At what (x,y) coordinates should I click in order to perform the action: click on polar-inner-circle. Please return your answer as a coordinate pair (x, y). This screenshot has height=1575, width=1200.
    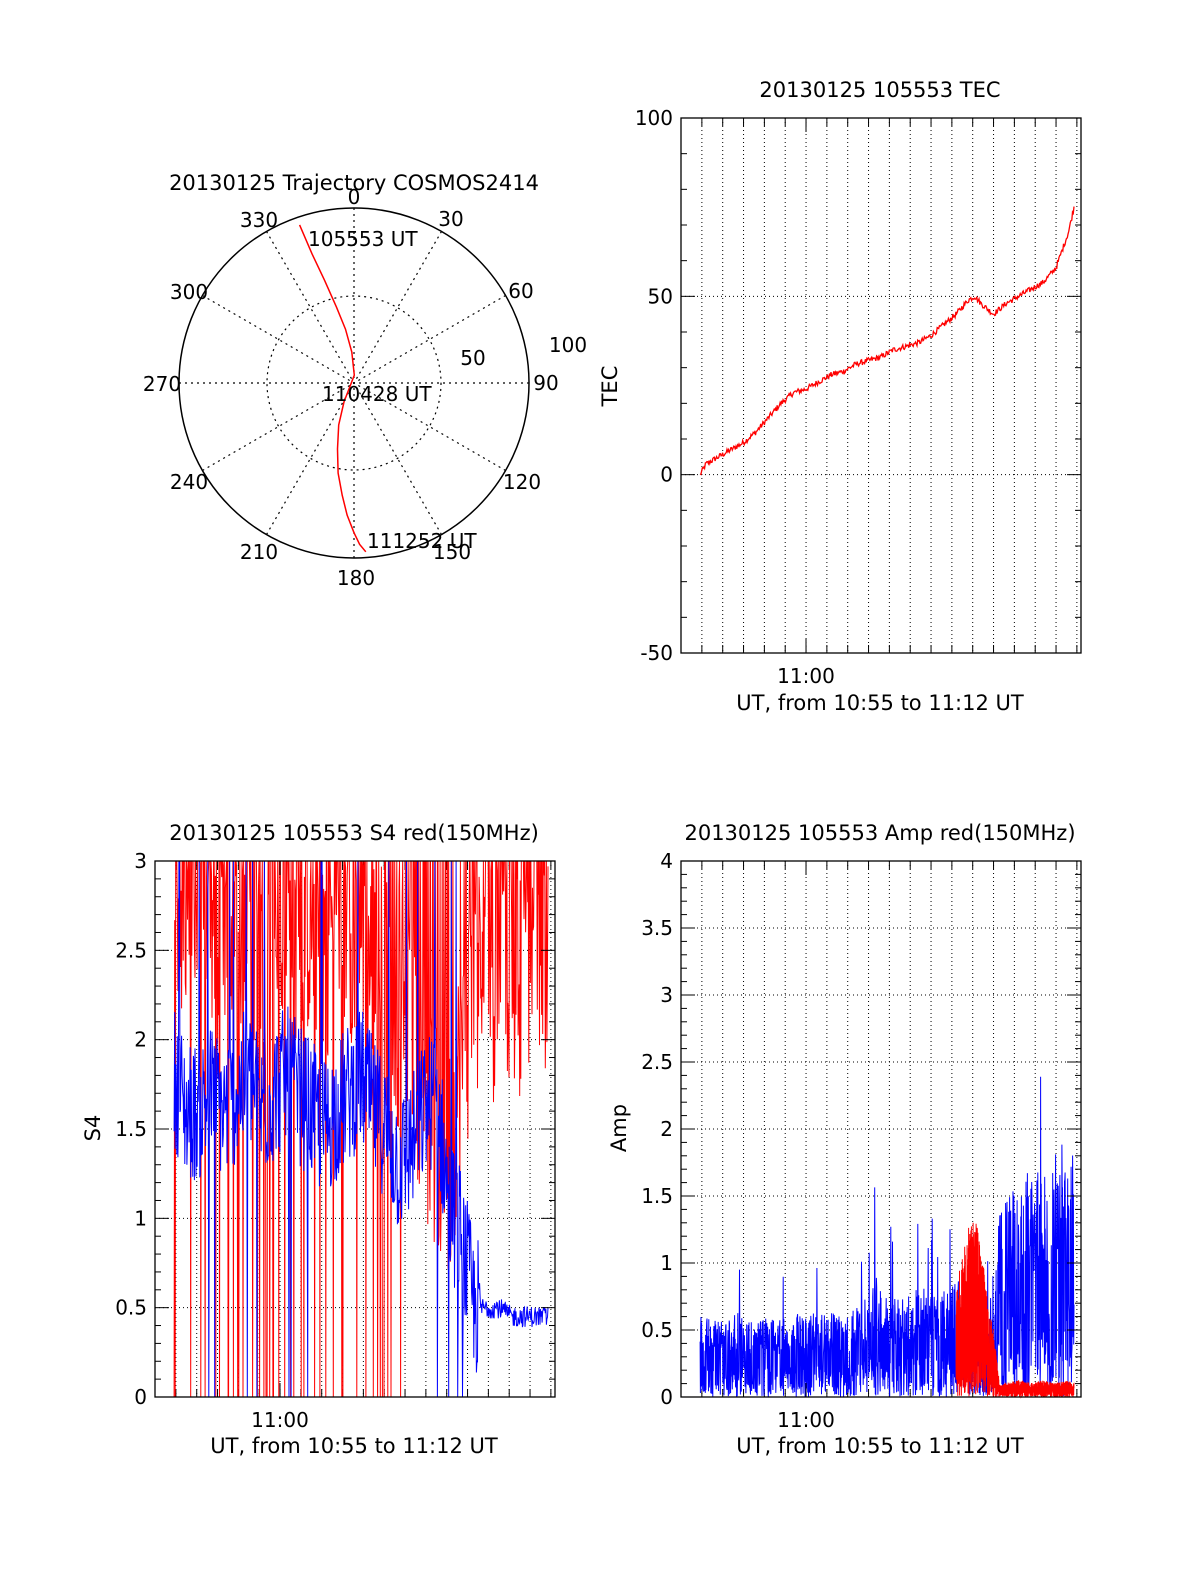
    Looking at the image, I should click on (354, 383).